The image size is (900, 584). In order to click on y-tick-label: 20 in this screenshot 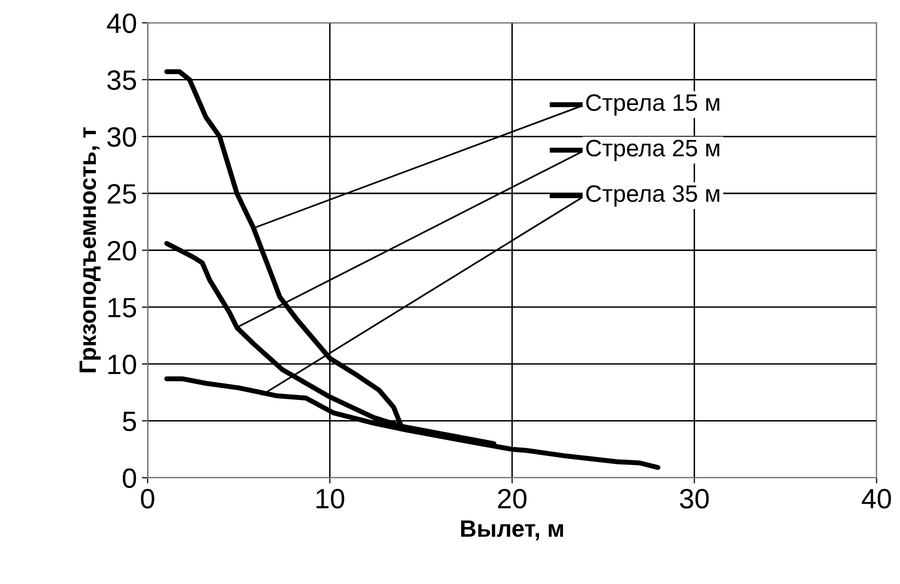, I will do `click(122, 250)`.